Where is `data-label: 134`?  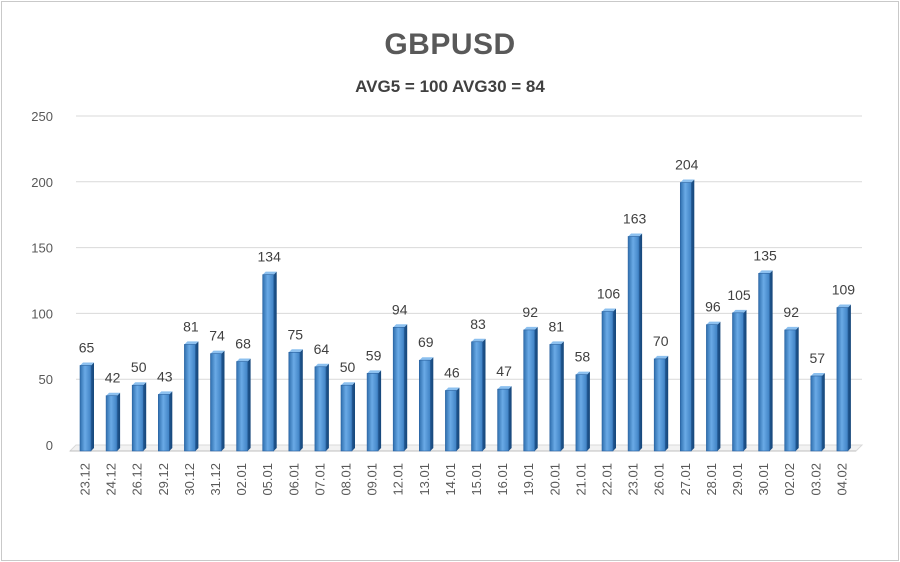 data-label: 134 is located at coordinates (270, 257).